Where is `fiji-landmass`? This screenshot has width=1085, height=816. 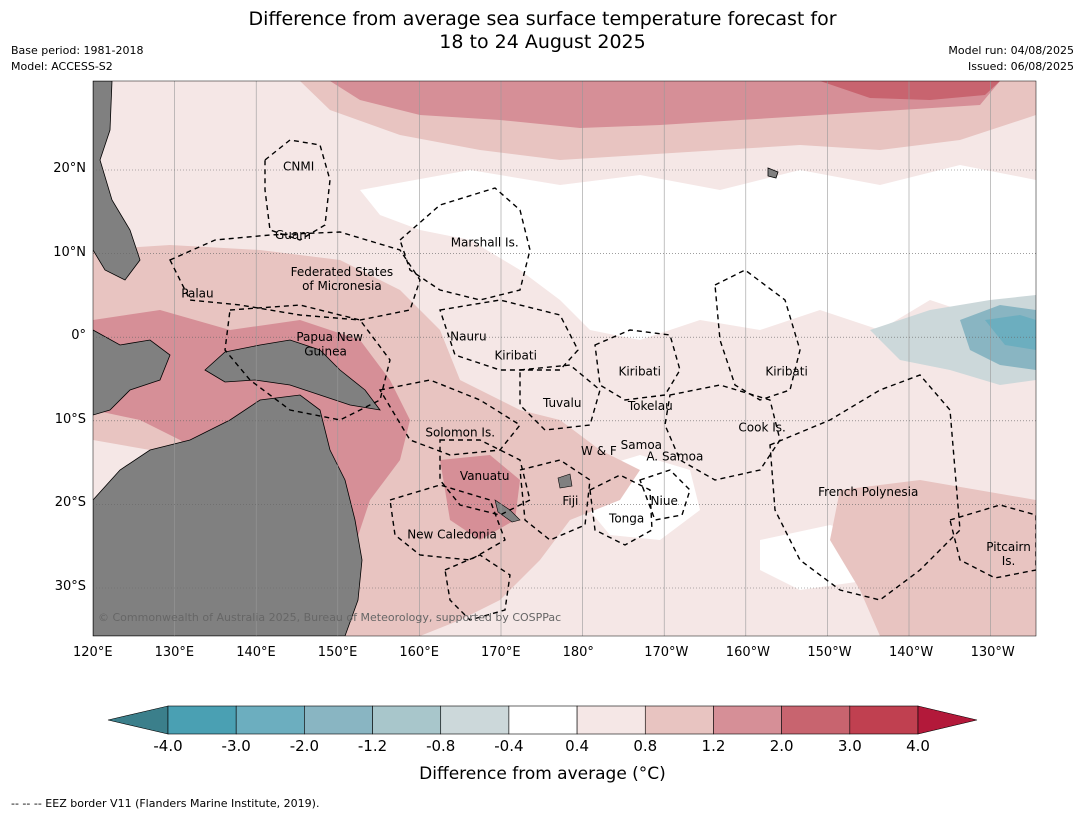
fiji-landmass is located at coordinates (565, 481).